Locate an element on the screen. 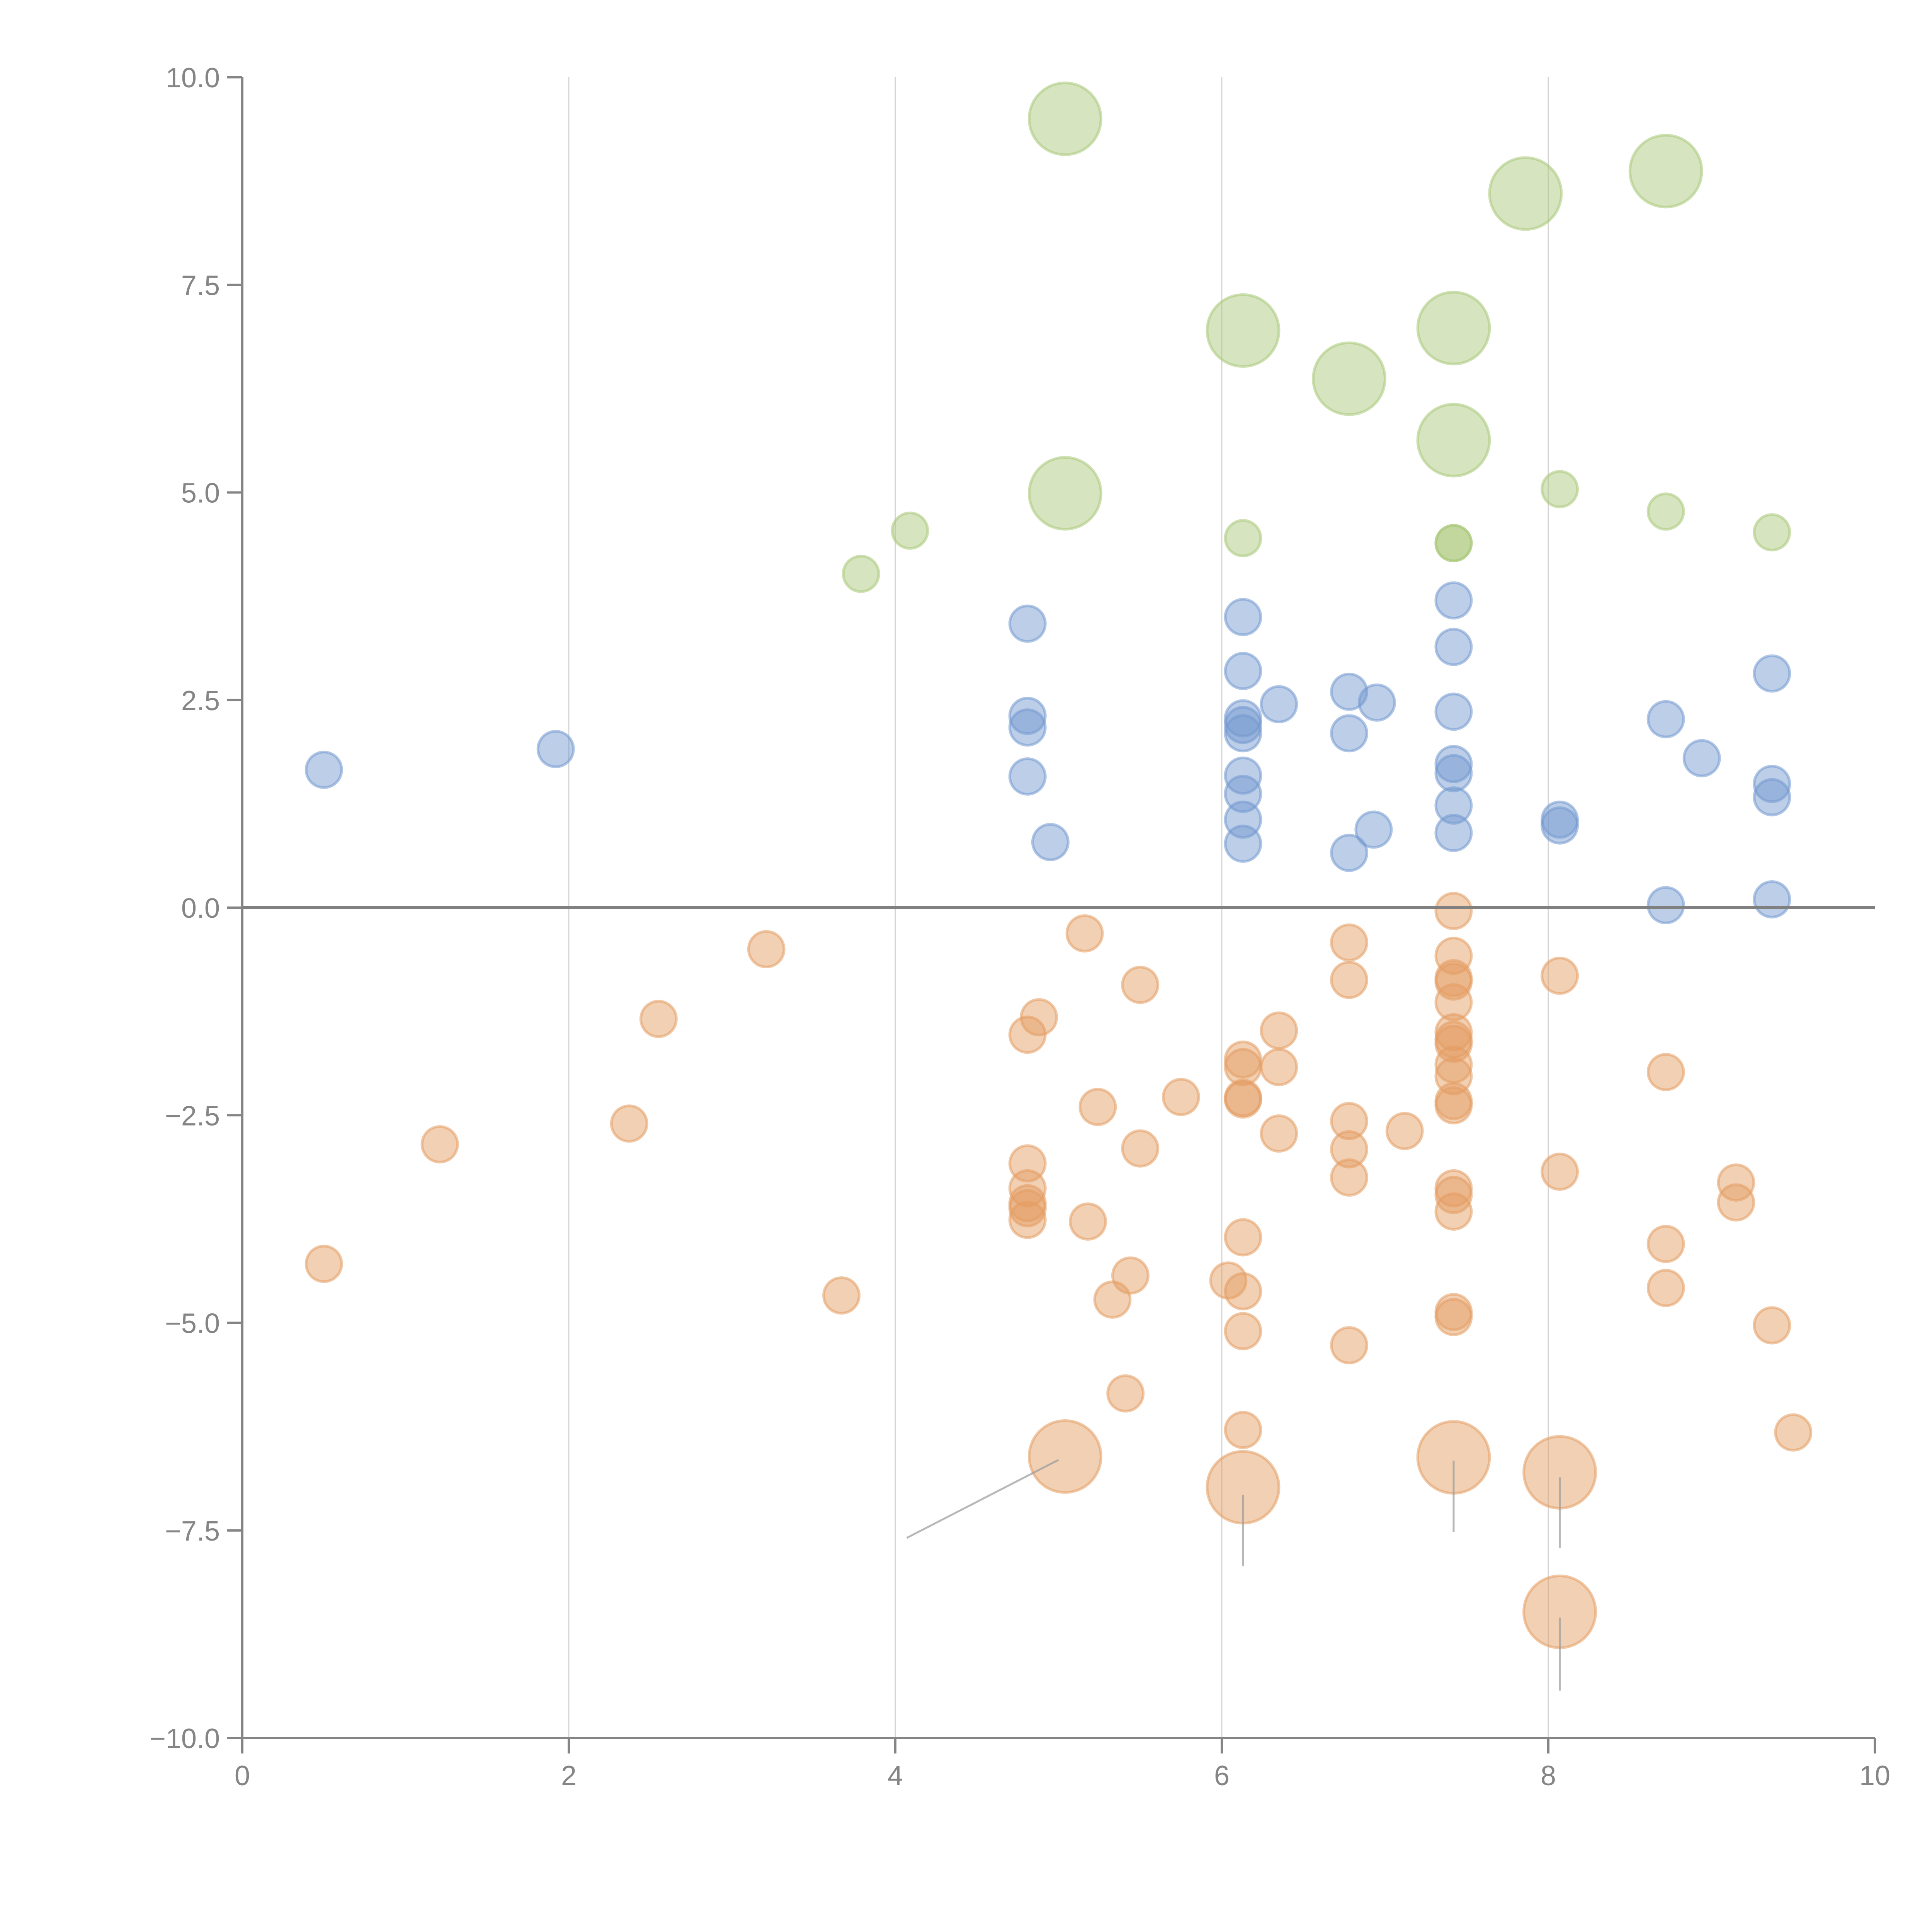  x-tick-label: 2 is located at coordinates (569, 1775).